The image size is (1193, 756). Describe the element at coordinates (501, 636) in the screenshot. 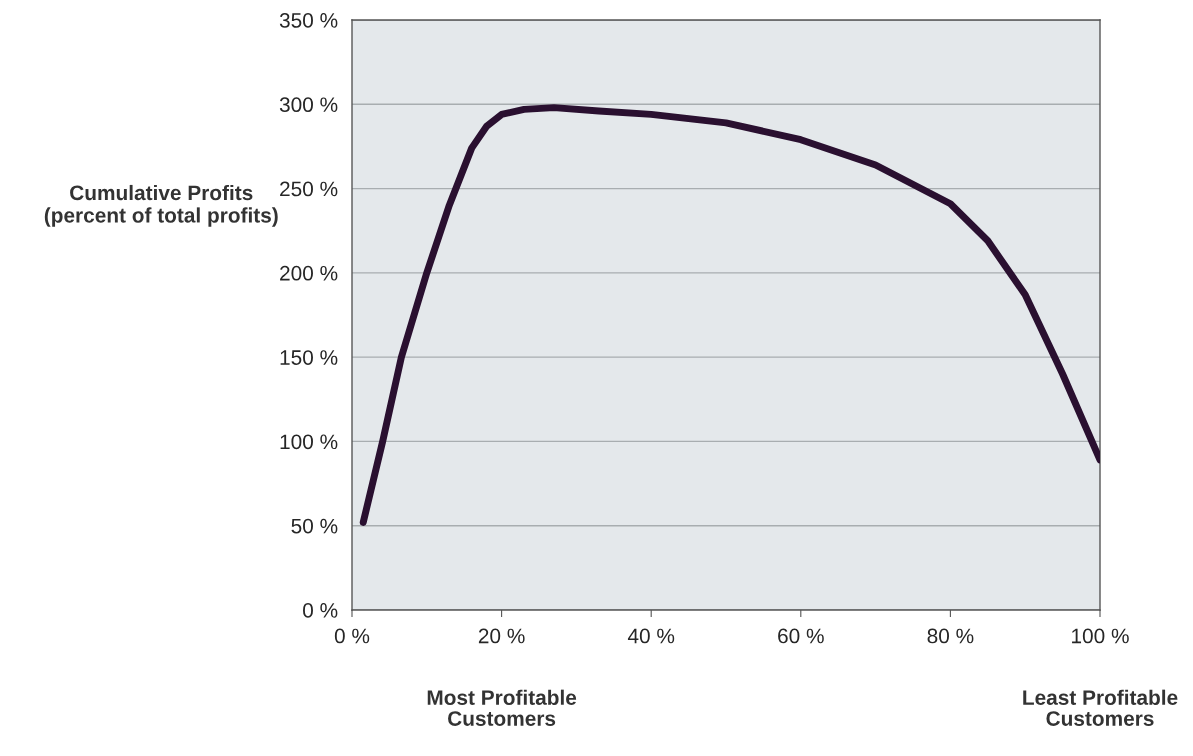

I see `x-tick-label: 20 %` at that location.